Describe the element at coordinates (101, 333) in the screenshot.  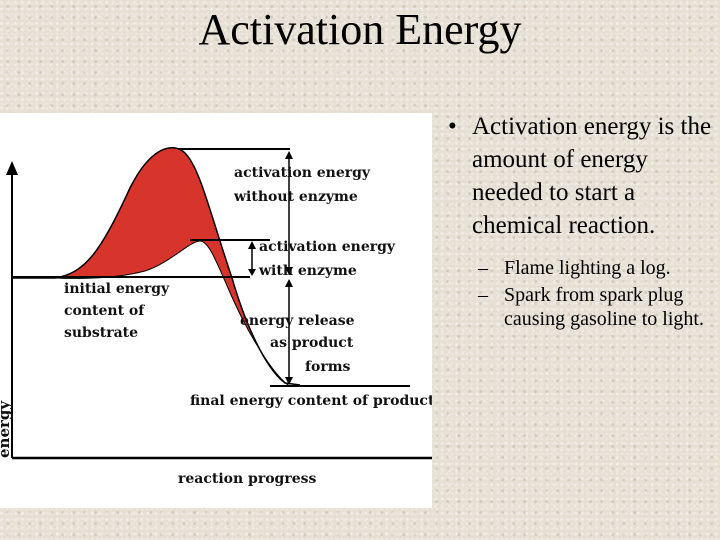
I see `label-initial-energy-3: substrate` at that location.